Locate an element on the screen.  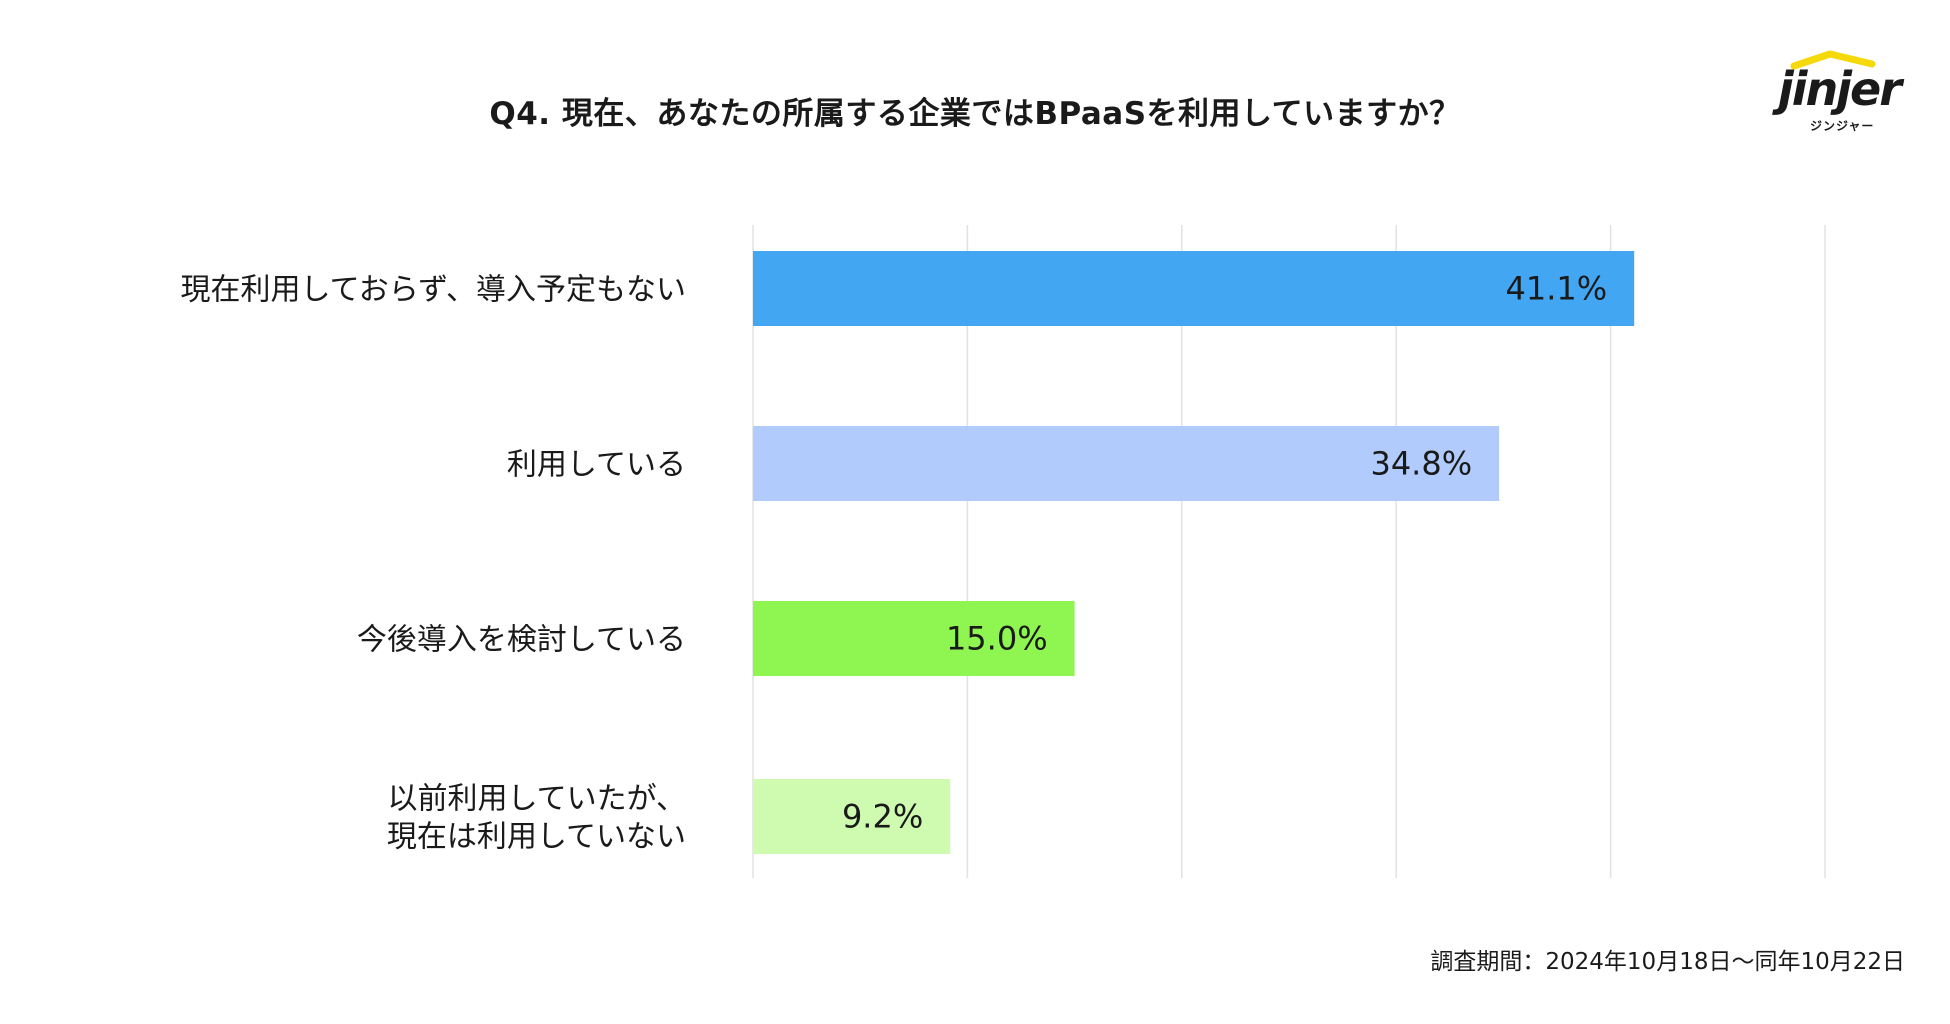
chart-title: Q4. 現在、あなたの所属する企業ではBPaaSを利用していますか？ is located at coordinates (975, 114).